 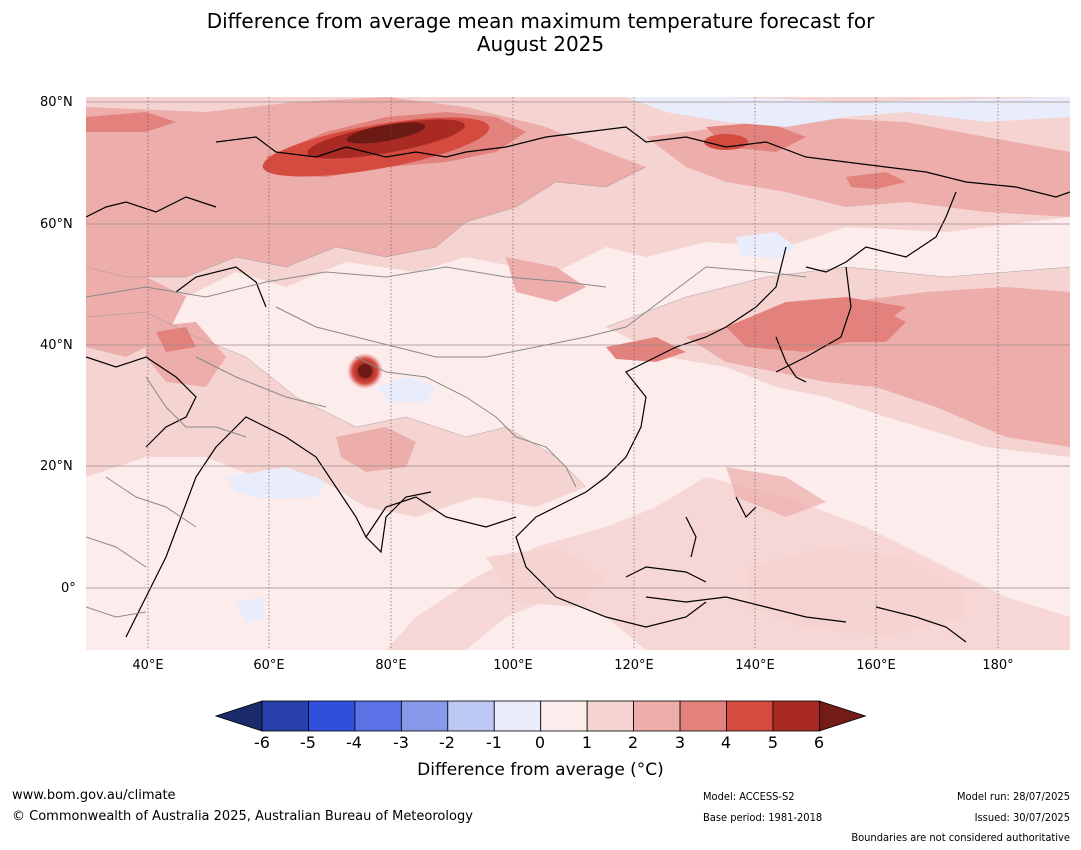 I want to click on lon-label-40e: 40°E, so click(x=148, y=665).